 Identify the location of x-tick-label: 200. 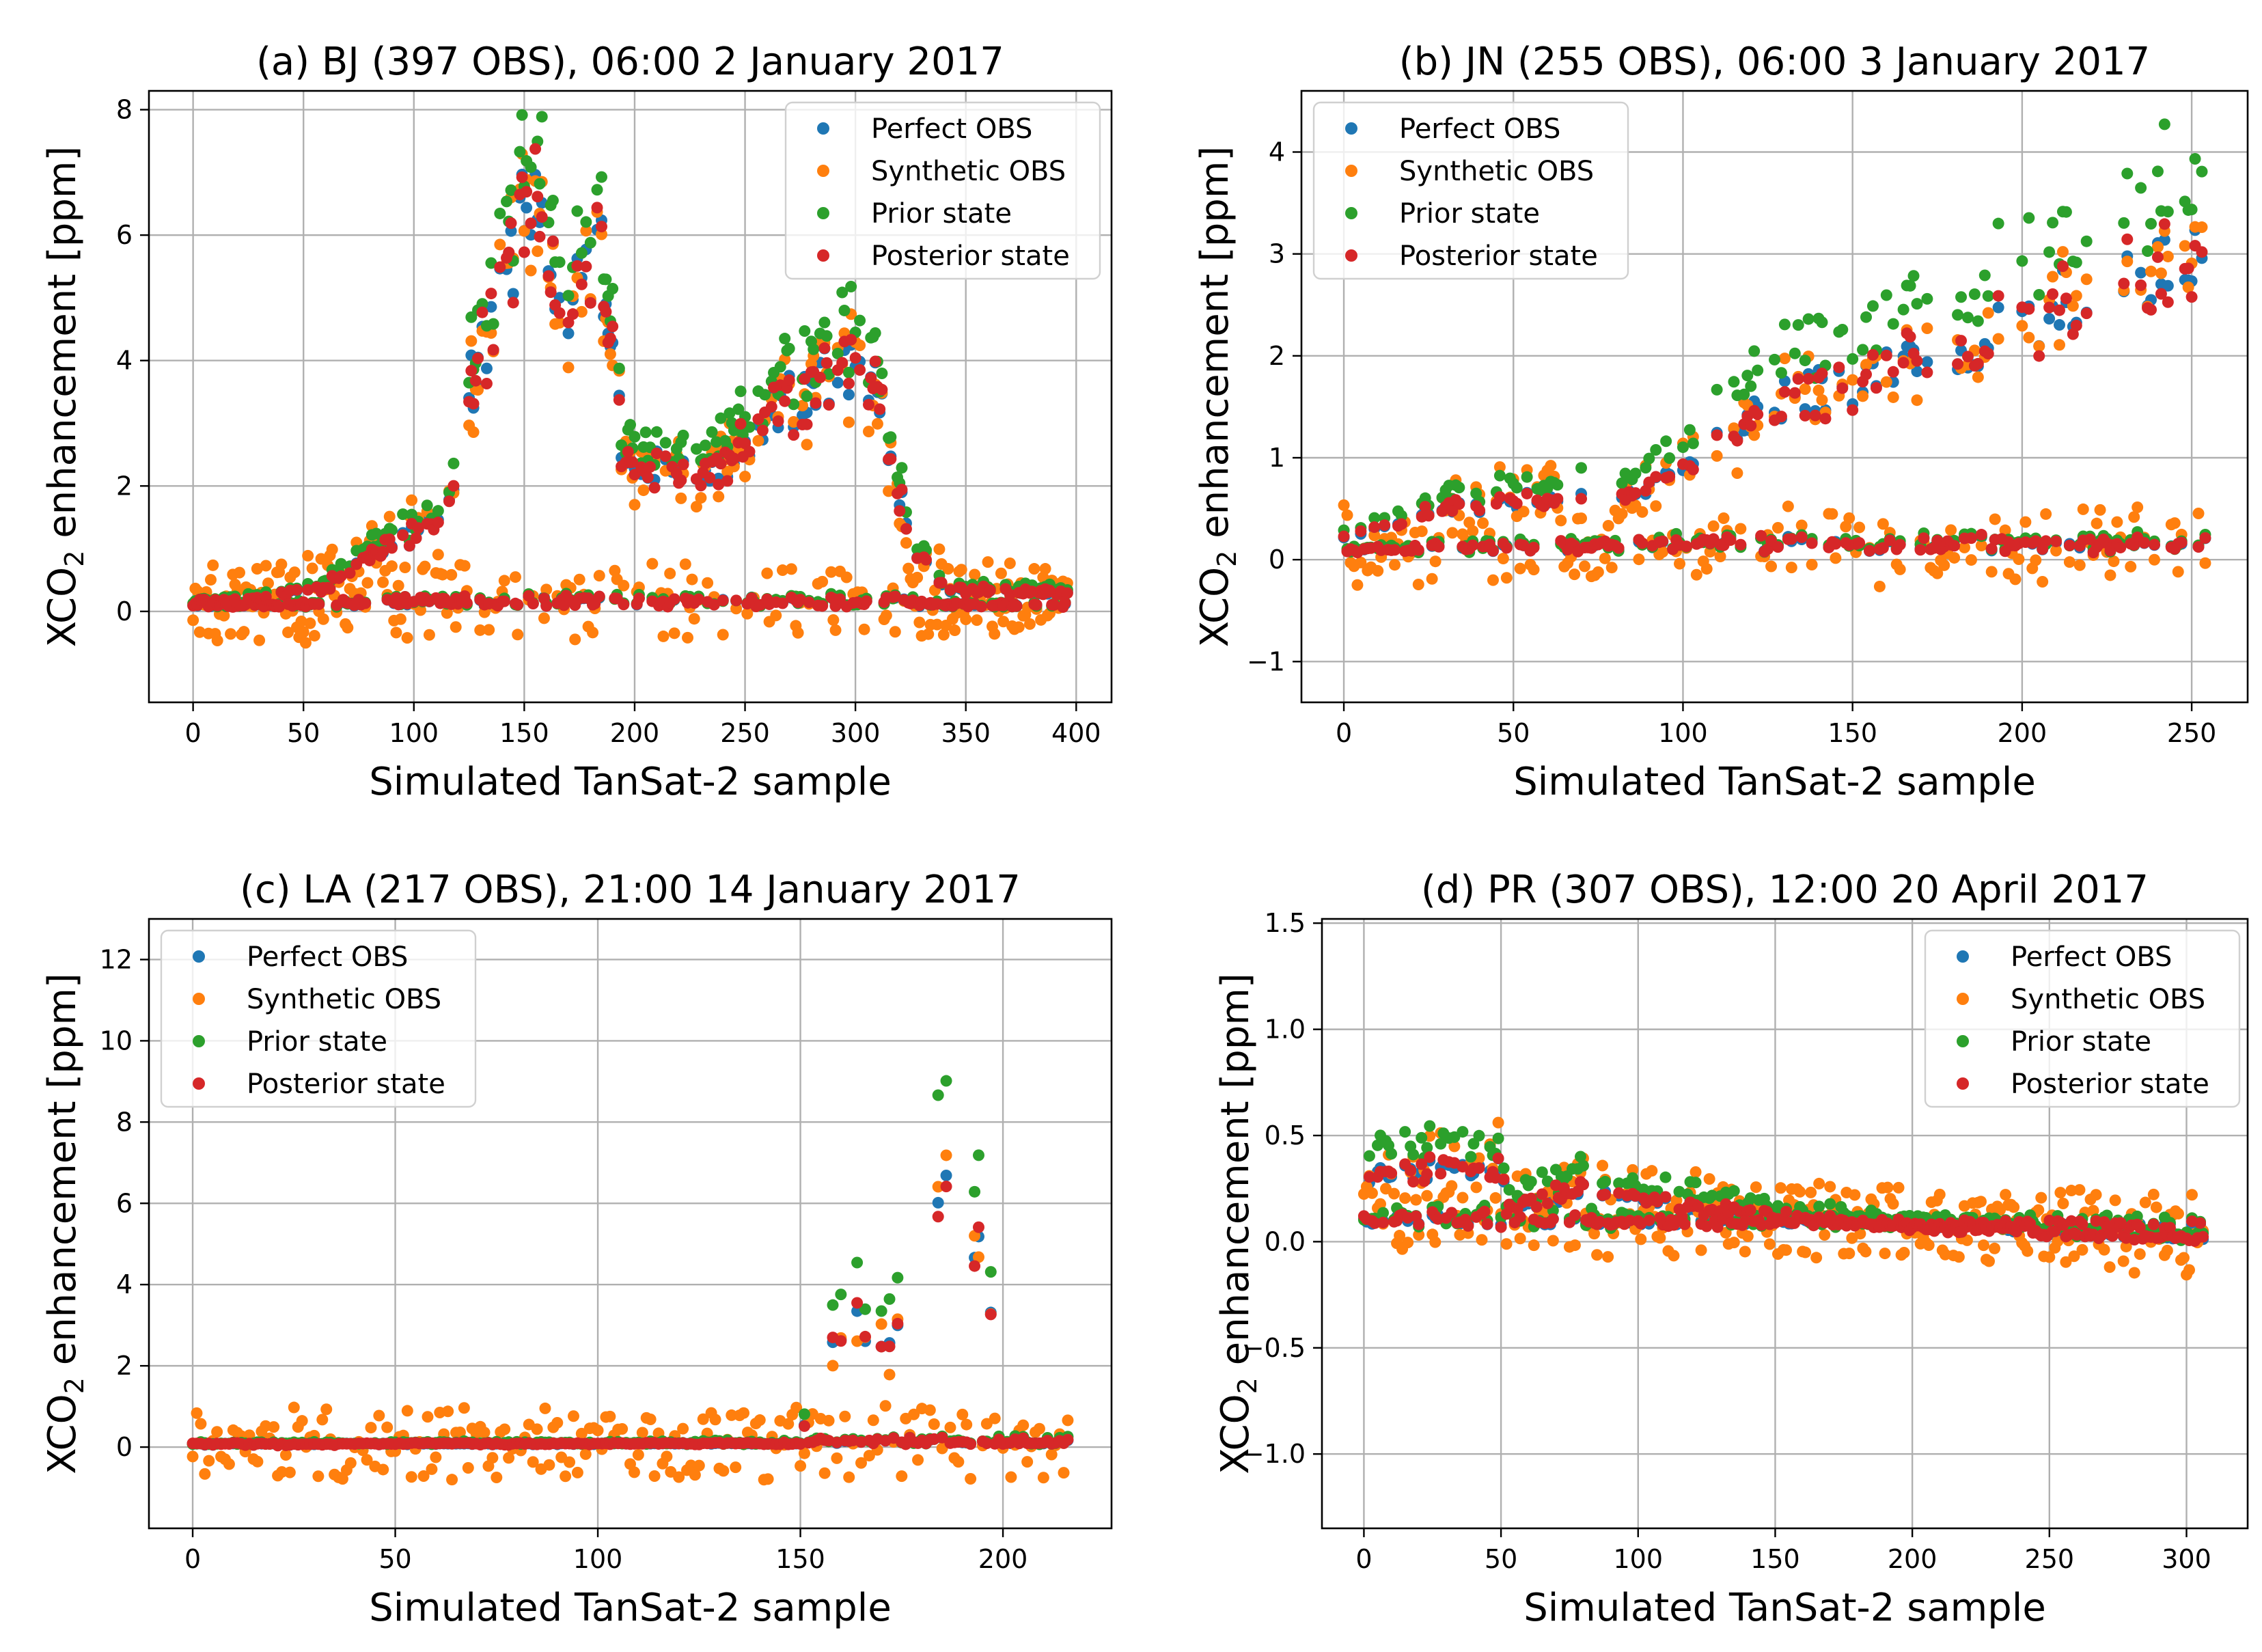
(2022, 733).